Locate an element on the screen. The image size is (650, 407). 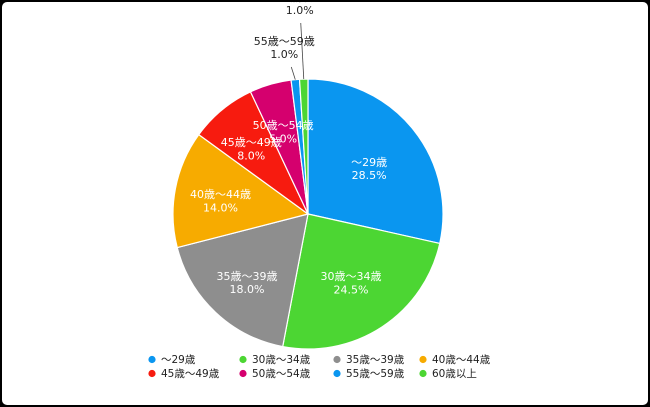
slice-label: 〜29歳 28.5% is located at coordinates (369, 169).